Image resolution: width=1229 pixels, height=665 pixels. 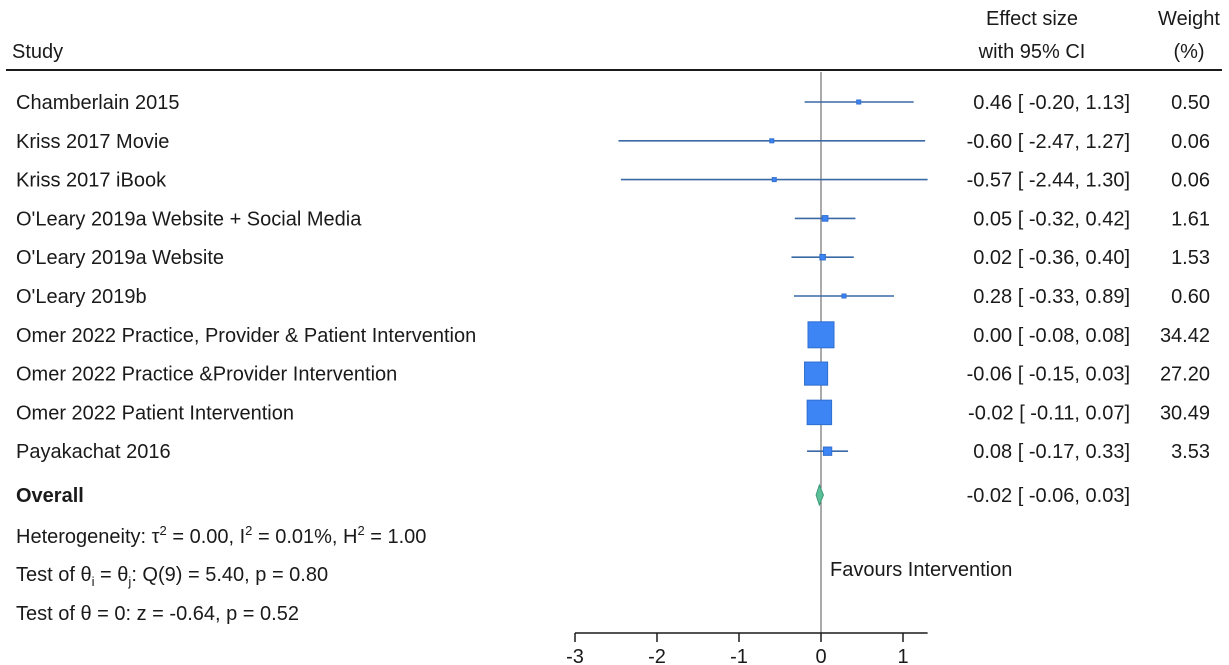 I want to click on weight-text: 27.20, so click(x=1185, y=375).